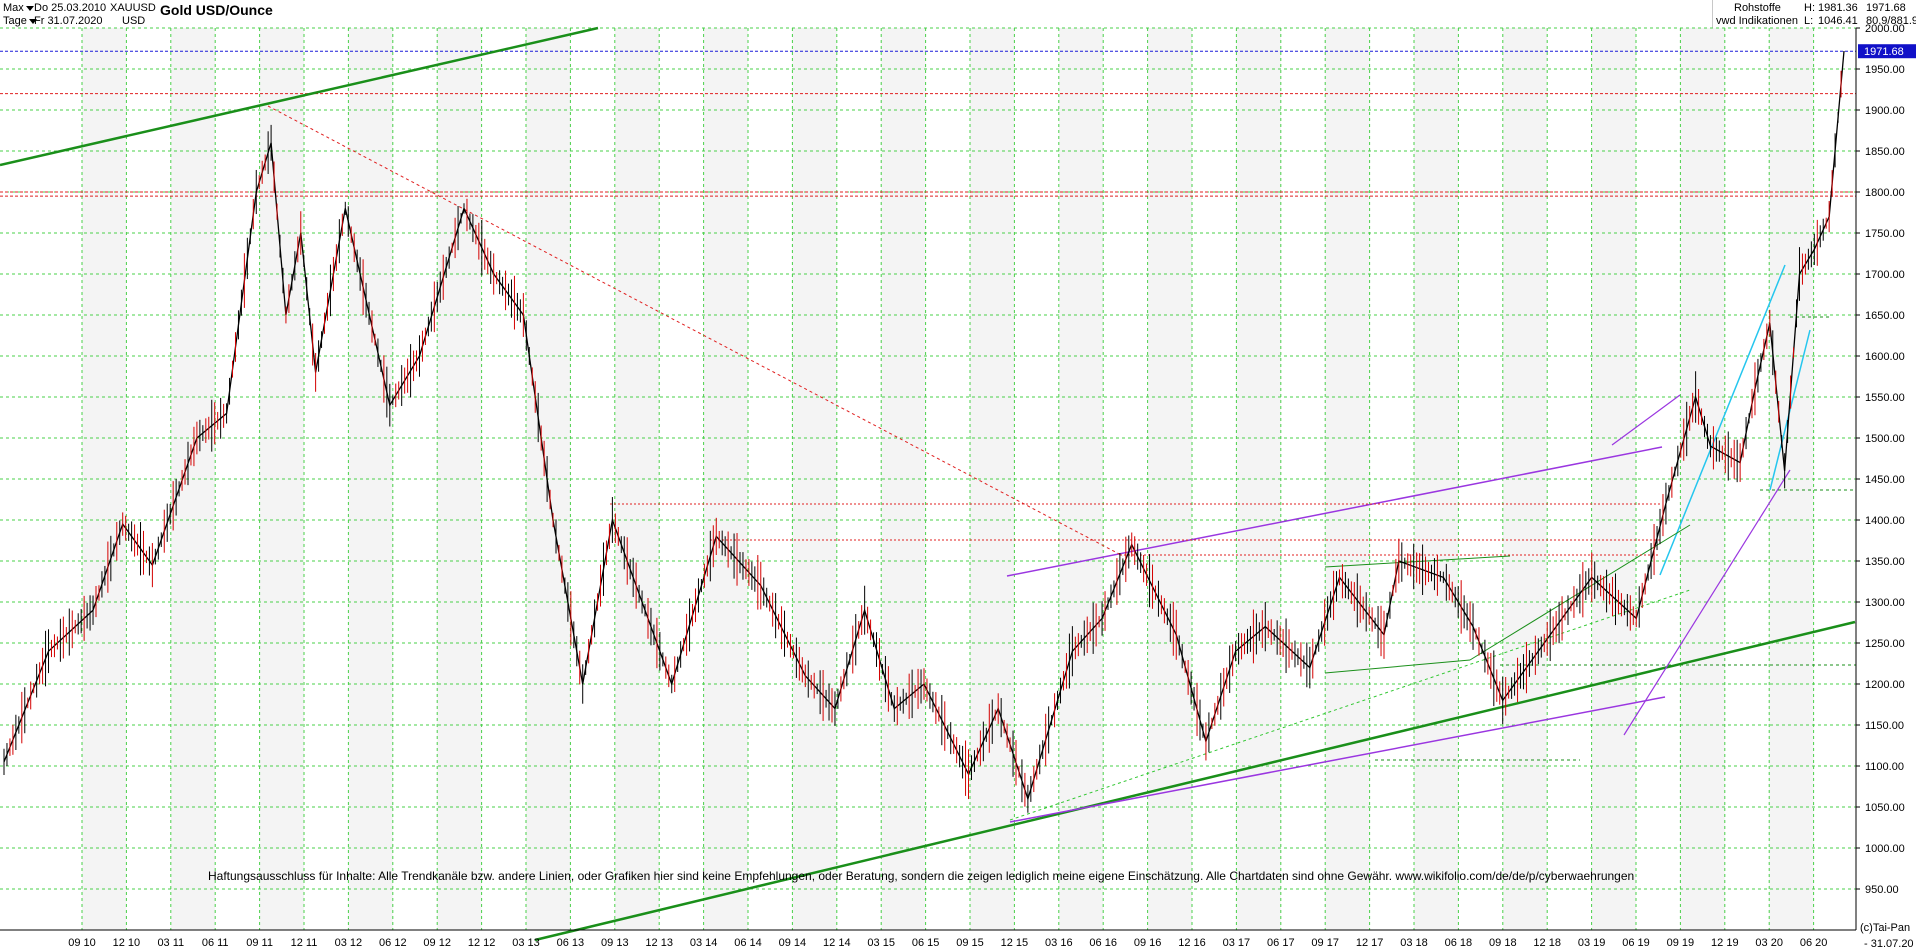 The height and width of the screenshot is (952, 1916). What do you see at coordinates (1885, 685) in the screenshot?
I see `y-tick-label: 1200.00` at bounding box center [1885, 685].